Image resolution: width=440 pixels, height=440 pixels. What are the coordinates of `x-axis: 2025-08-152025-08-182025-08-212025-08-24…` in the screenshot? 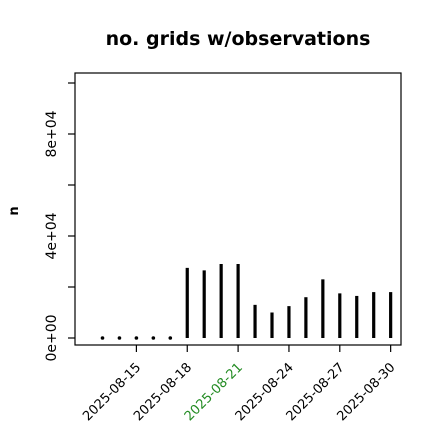 It's located at (239, 384).